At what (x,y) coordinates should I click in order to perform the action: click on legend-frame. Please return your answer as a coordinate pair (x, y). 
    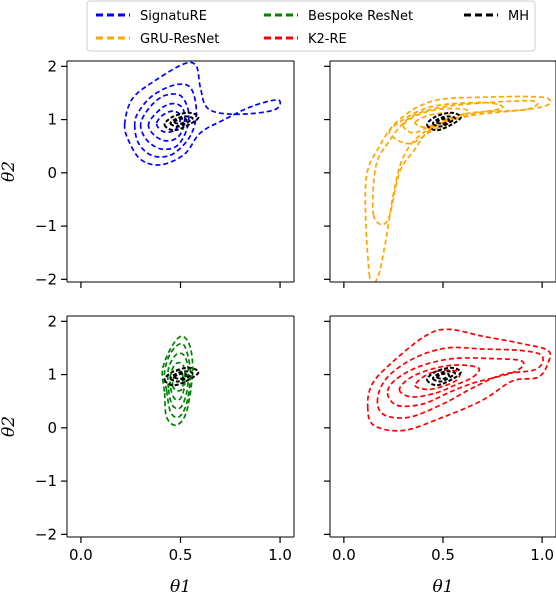
    Looking at the image, I should click on (311, 26).